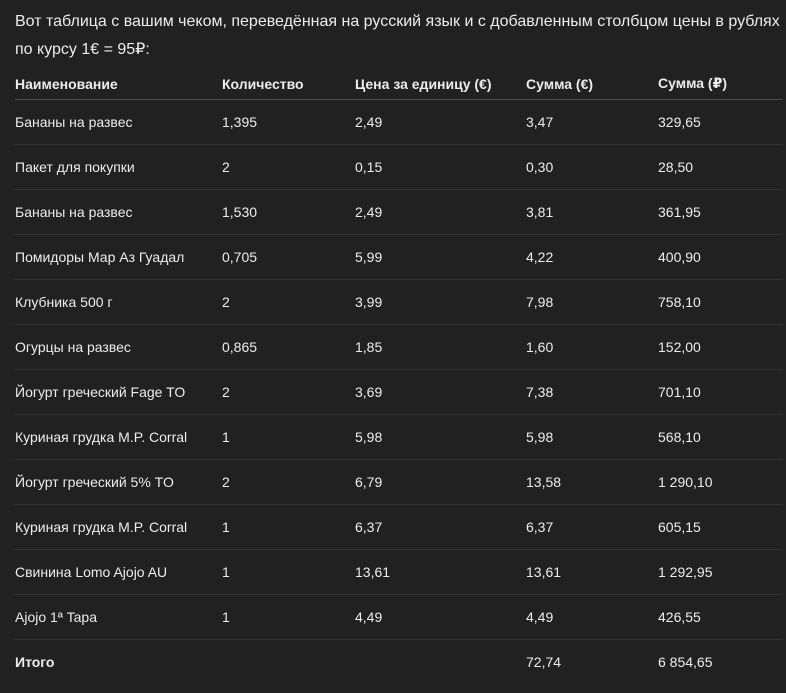  Describe the element at coordinates (288, 347) in the screenshot. I see `table-cell: 0,865` at that location.